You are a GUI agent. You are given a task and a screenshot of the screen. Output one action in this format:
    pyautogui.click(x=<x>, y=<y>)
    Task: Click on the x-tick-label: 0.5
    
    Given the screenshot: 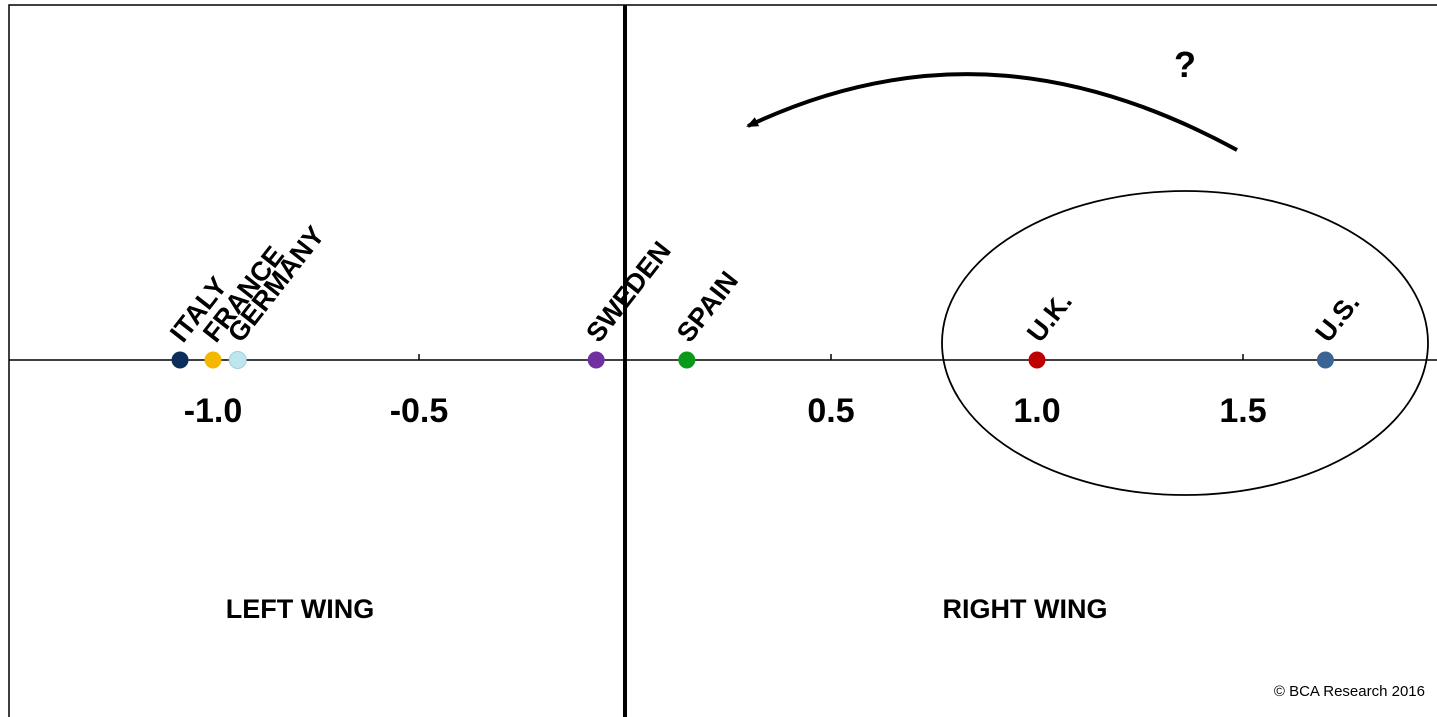 What is the action you would take?
    pyautogui.click(x=830, y=411)
    